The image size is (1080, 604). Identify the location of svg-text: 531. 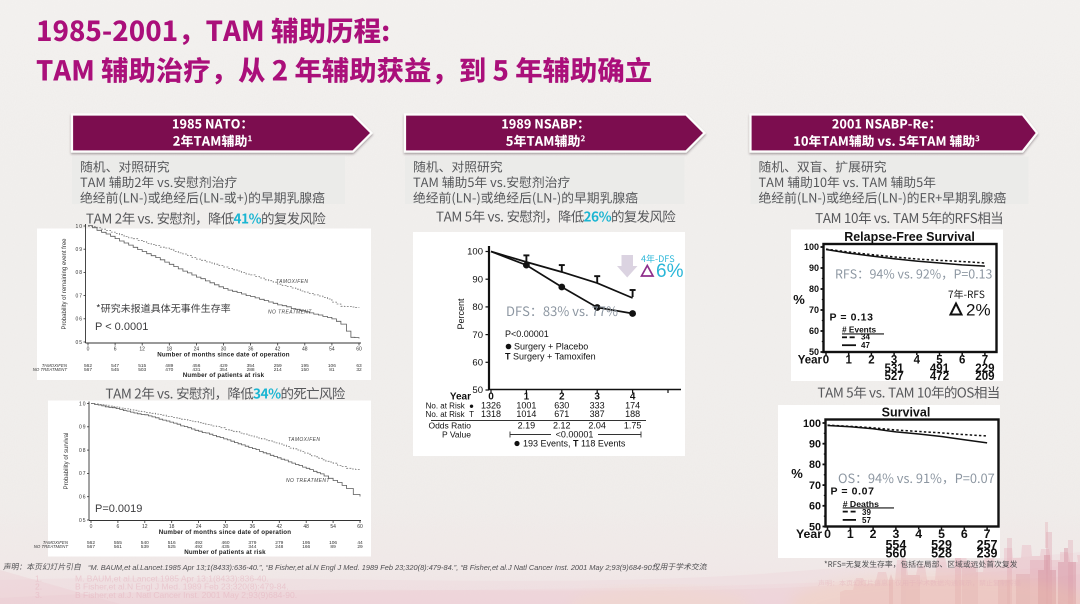
(895, 369).